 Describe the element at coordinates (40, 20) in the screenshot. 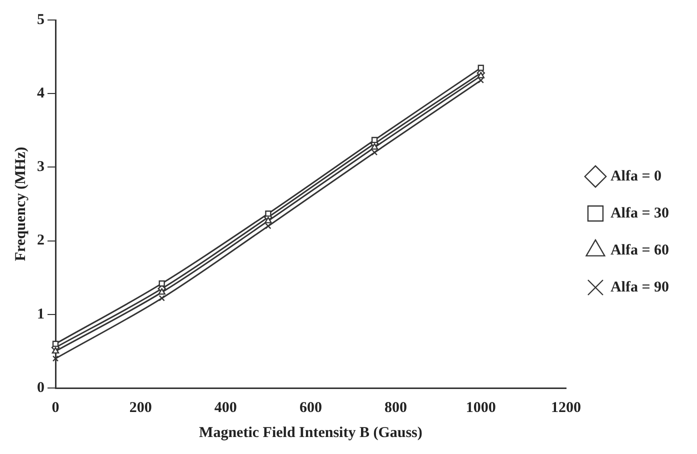

I see `y-tick-label: 5` at that location.